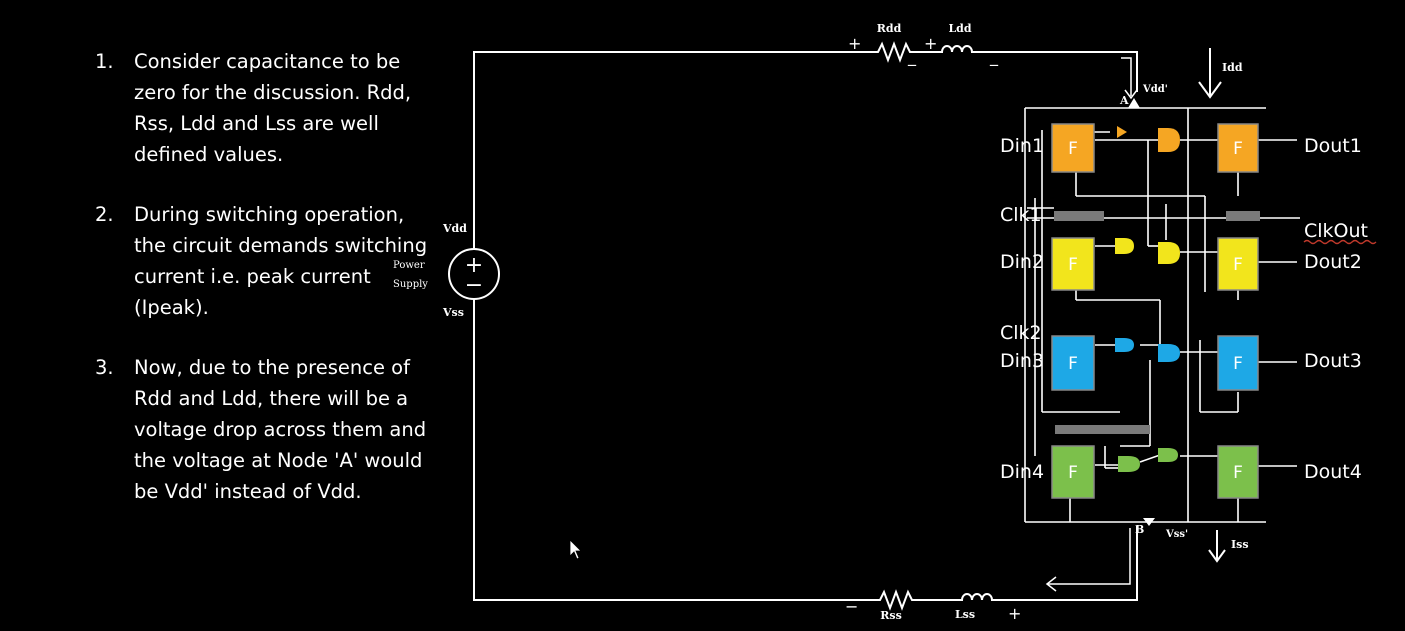 This screenshot has width=1405, height=631. I want to click on rss-label: Rss, so click(891, 615).